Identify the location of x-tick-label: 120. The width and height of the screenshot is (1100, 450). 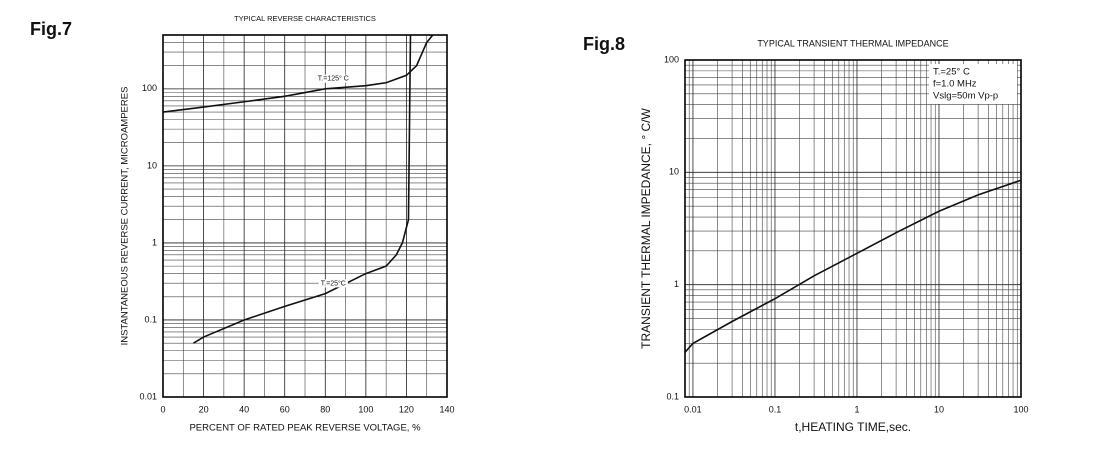
(406, 409).